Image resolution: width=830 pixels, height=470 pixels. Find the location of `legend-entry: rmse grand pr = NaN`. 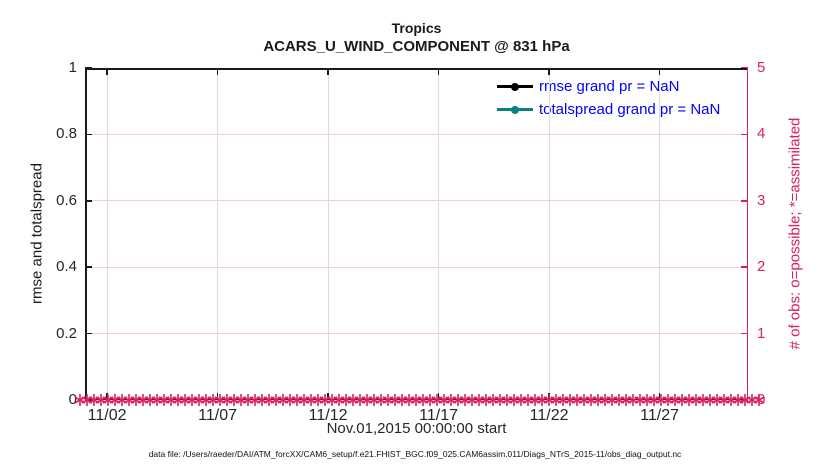

legend-entry: rmse grand pr = NaN is located at coordinates (608, 86).